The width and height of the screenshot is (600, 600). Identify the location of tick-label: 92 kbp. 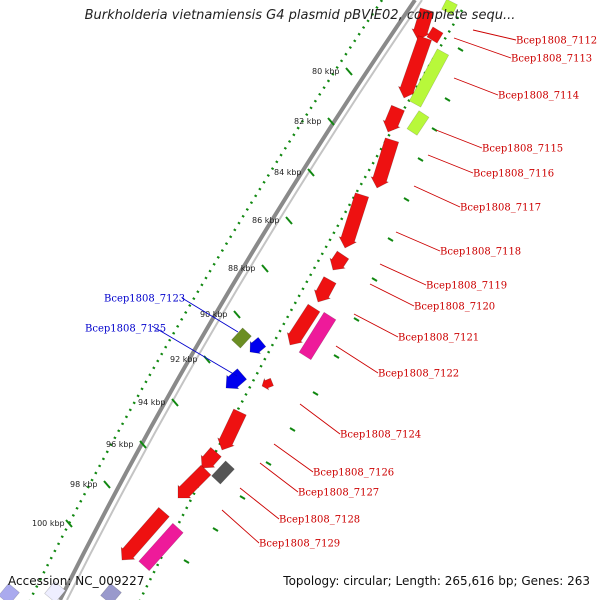
(184, 359).